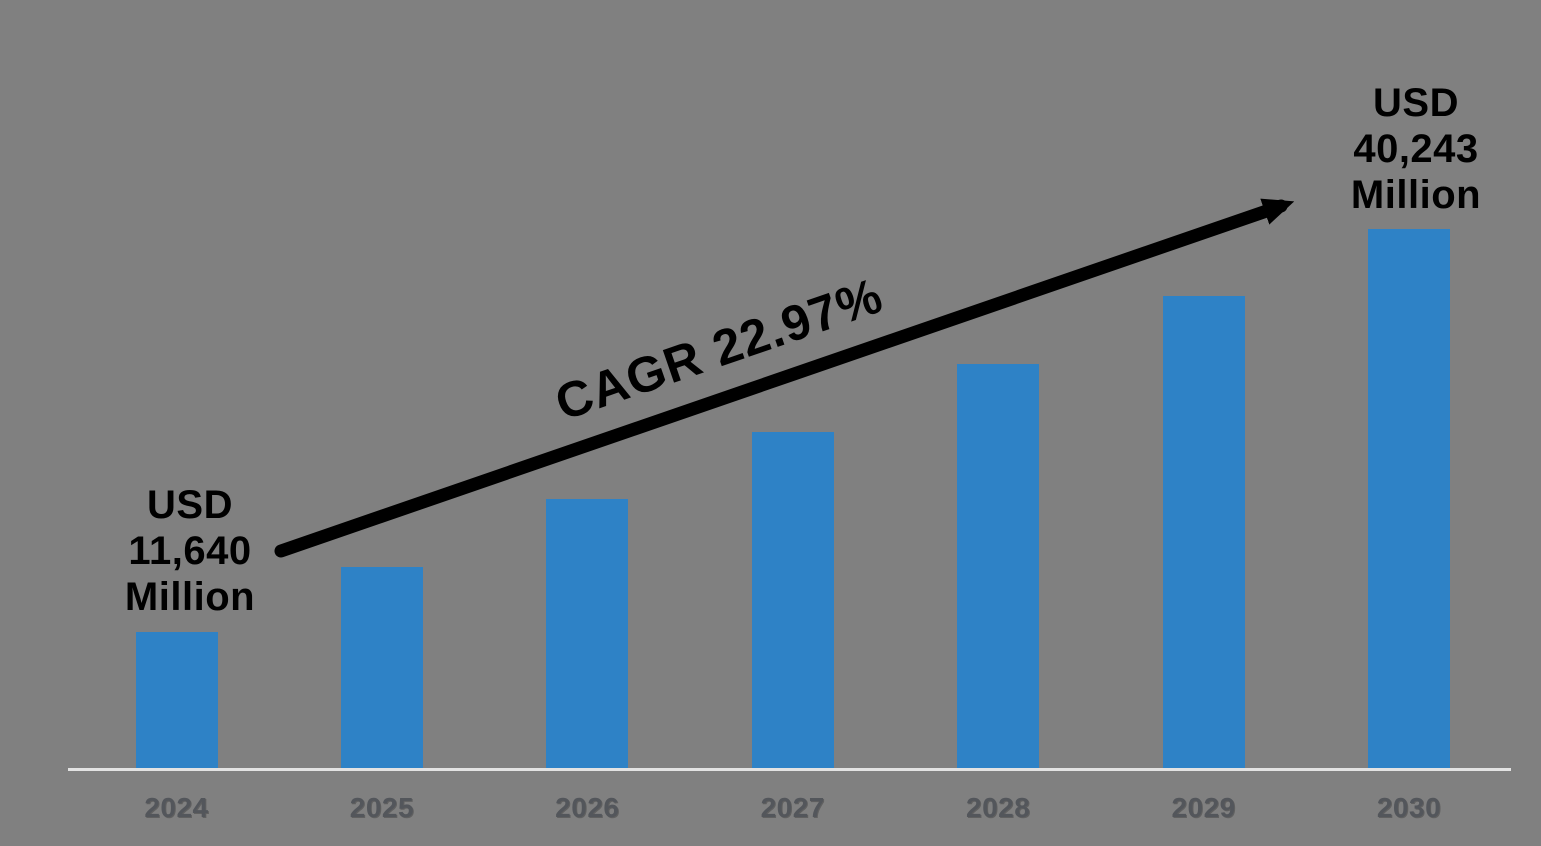 This screenshot has width=1541, height=846. I want to click on bar-2030, so click(1409, 499).